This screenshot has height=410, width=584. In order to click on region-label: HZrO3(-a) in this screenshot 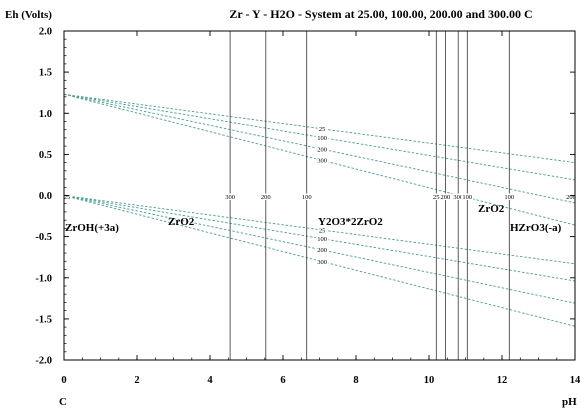, I will do `click(536, 228)`.